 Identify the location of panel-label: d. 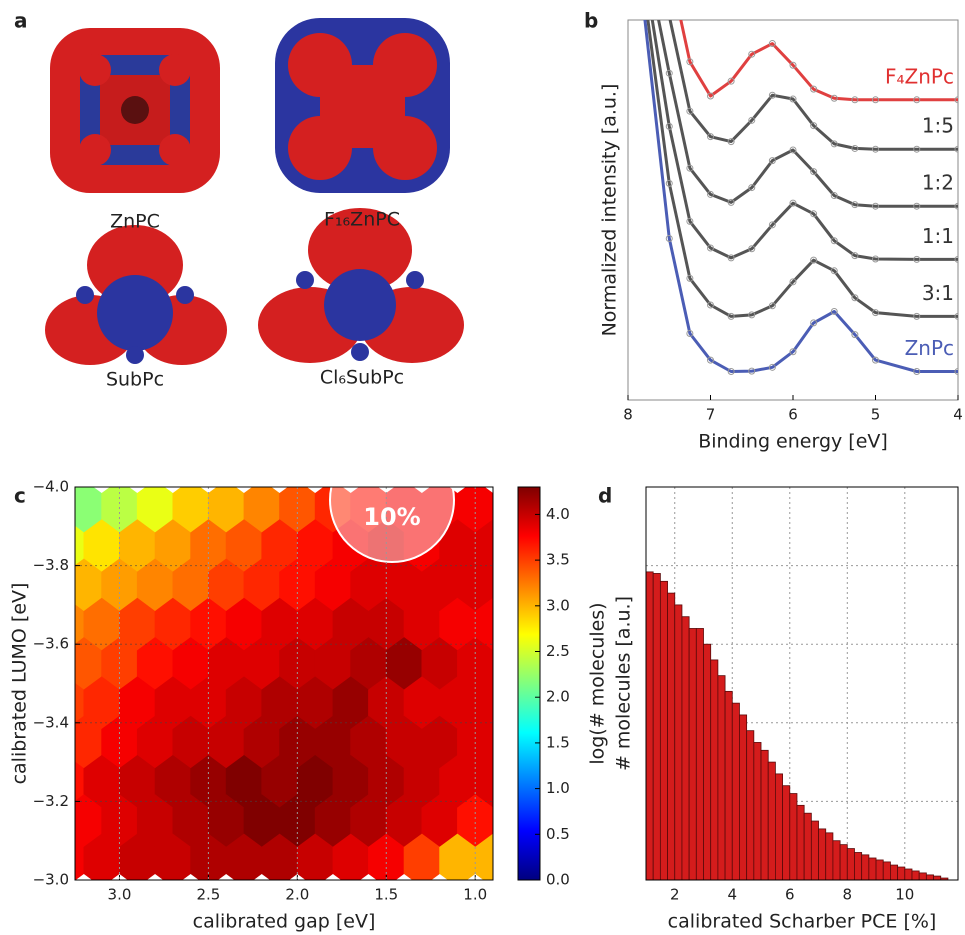
(605, 496).